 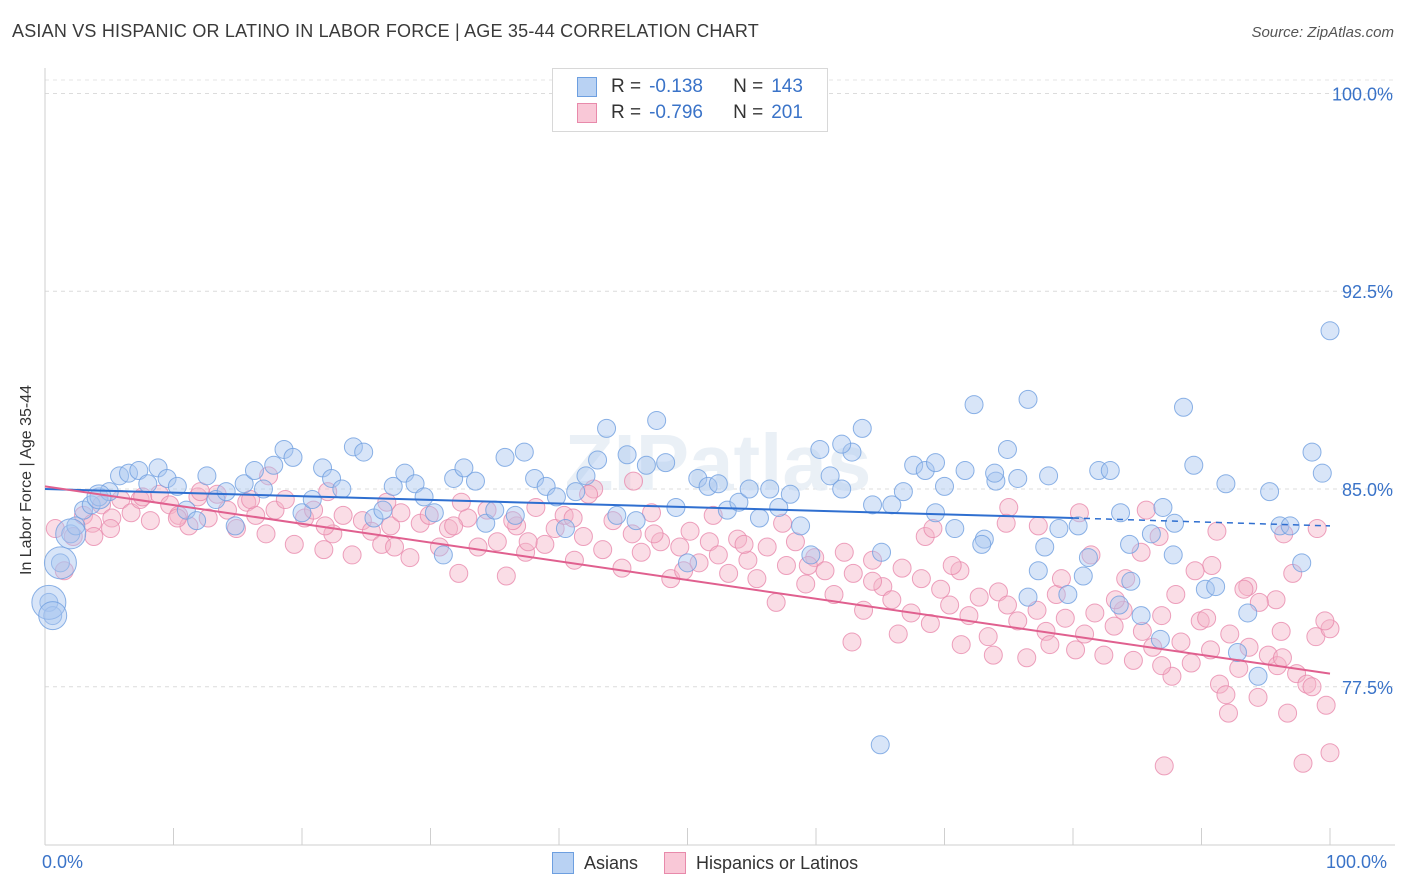 I want to click on r-value: -0.138, so click(x=676, y=86).